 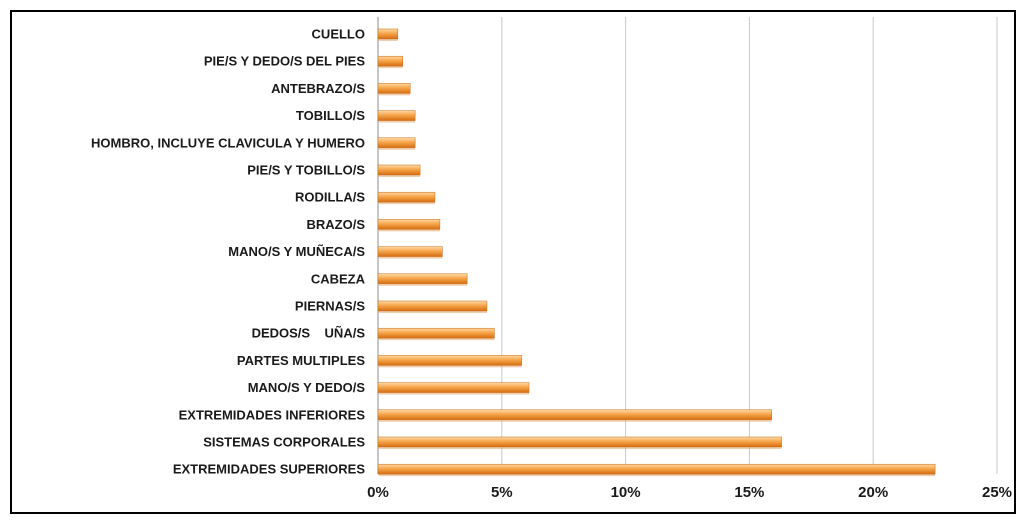 What do you see at coordinates (502, 492) in the screenshot?
I see `x-tick-label: 5%` at bounding box center [502, 492].